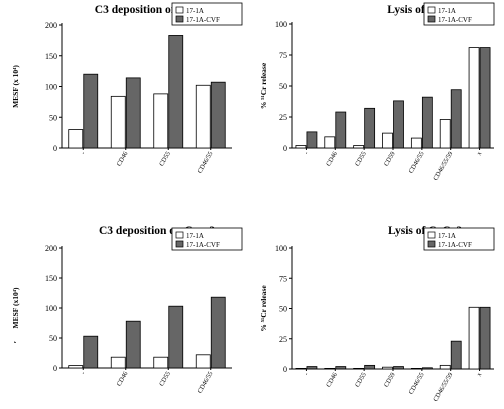 The image size is (504, 409). Describe the element at coordinates (283, 339) in the screenshot. I see `y-tick-label: 25` at that location.